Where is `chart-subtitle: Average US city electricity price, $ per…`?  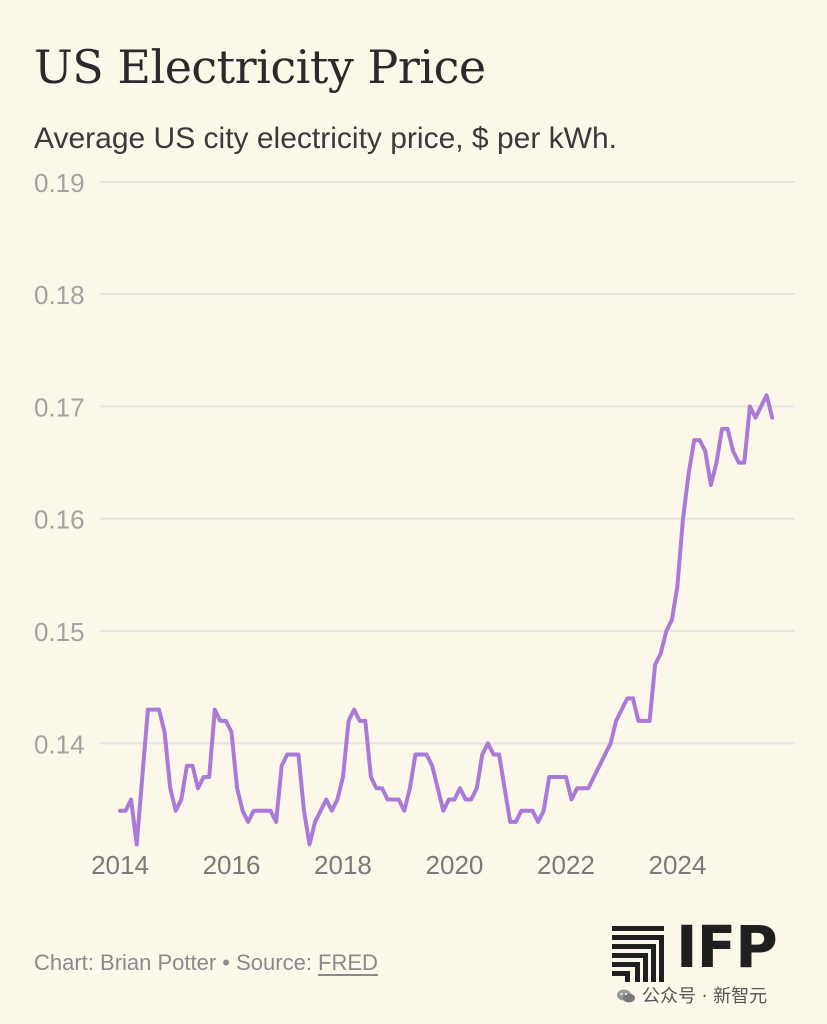
chart-subtitle: Average US city electricity price, $ per… is located at coordinates (325, 138).